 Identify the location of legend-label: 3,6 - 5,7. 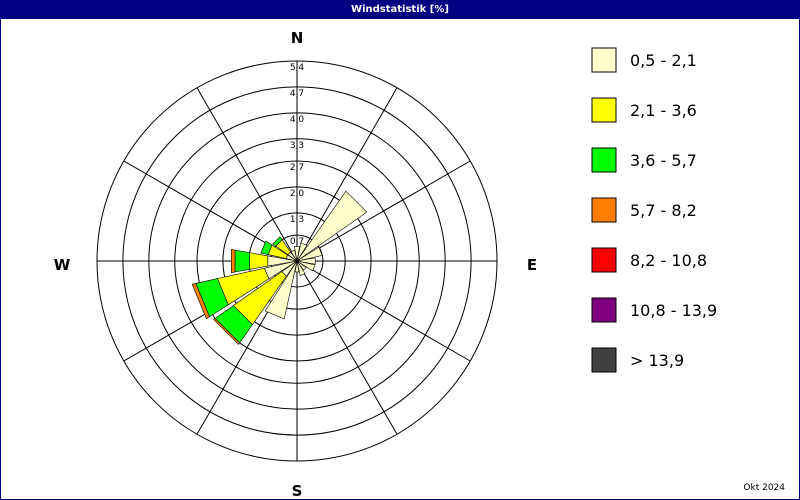
(663, 160).